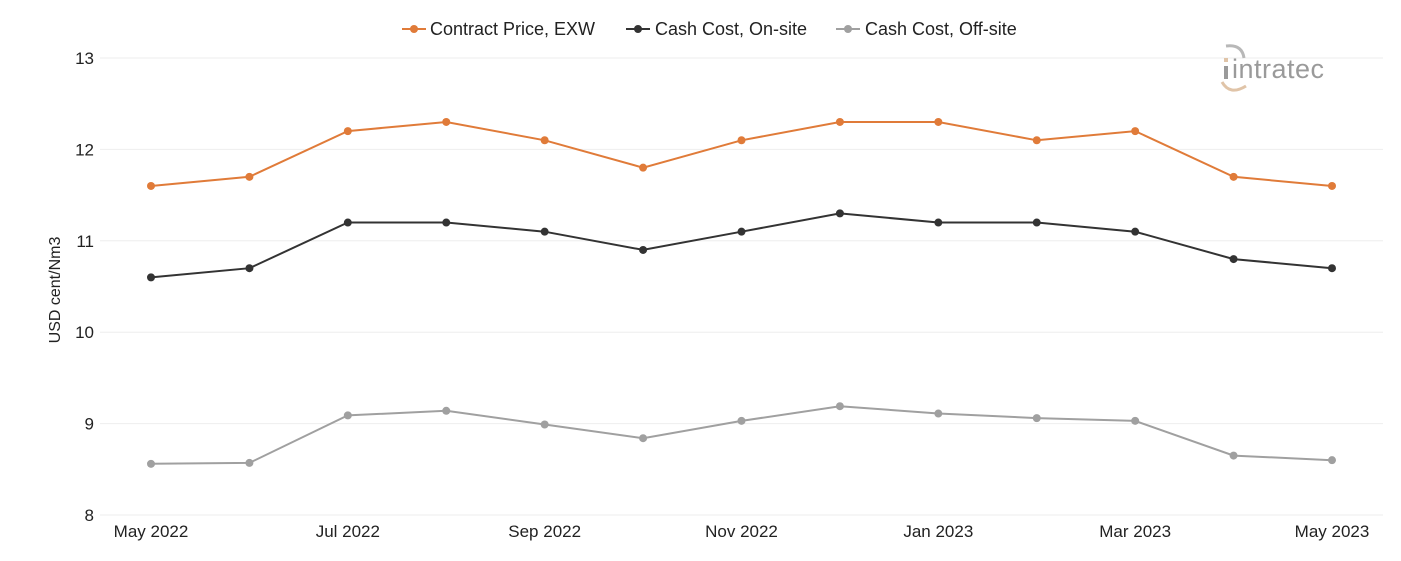 This screenshot has height=561, width=1401. What do you see at coordinates (151, 531) in the screenshot?
I see `x-tick-label: May 2022` at bounding box center [151, 531].